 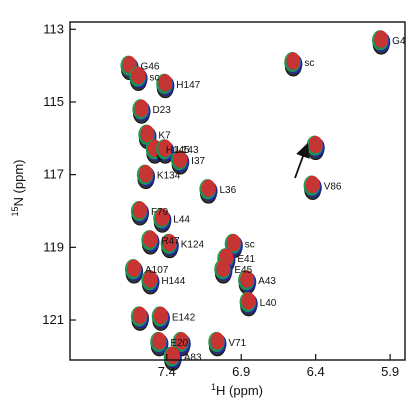 What do you see at coordinates (333, 187) in the screenshot?
I see `peak-label: V86` at bounding box center [333, 187].